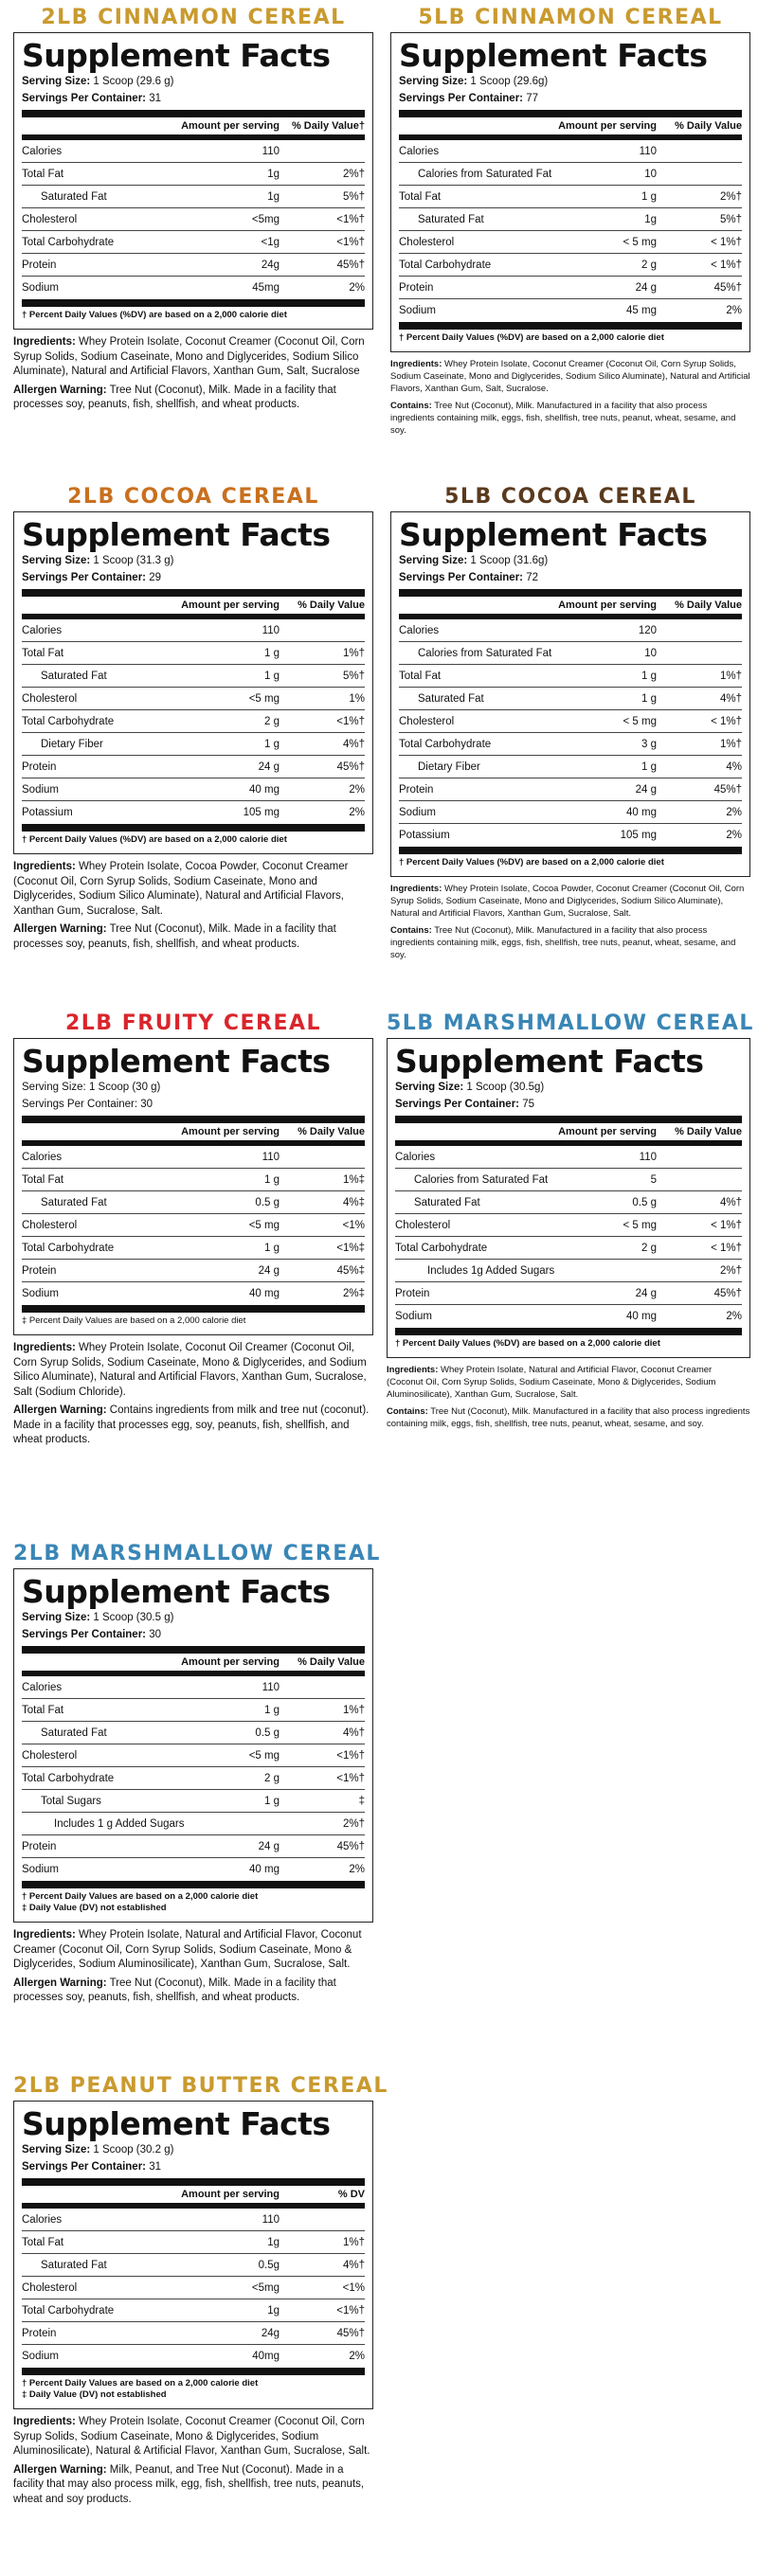  I want to click on product-title: 5LB CINNAMON CEREAL, so click(570, 17).